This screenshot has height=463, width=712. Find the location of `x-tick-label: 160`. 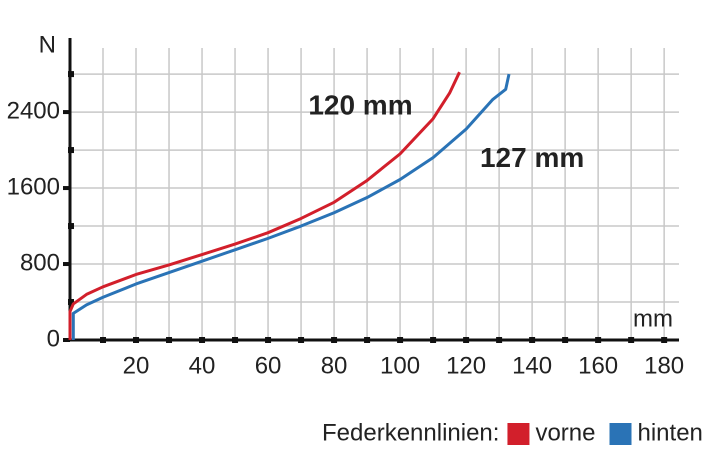

x-tick-label: 160 is located at coordinates (598, 365).